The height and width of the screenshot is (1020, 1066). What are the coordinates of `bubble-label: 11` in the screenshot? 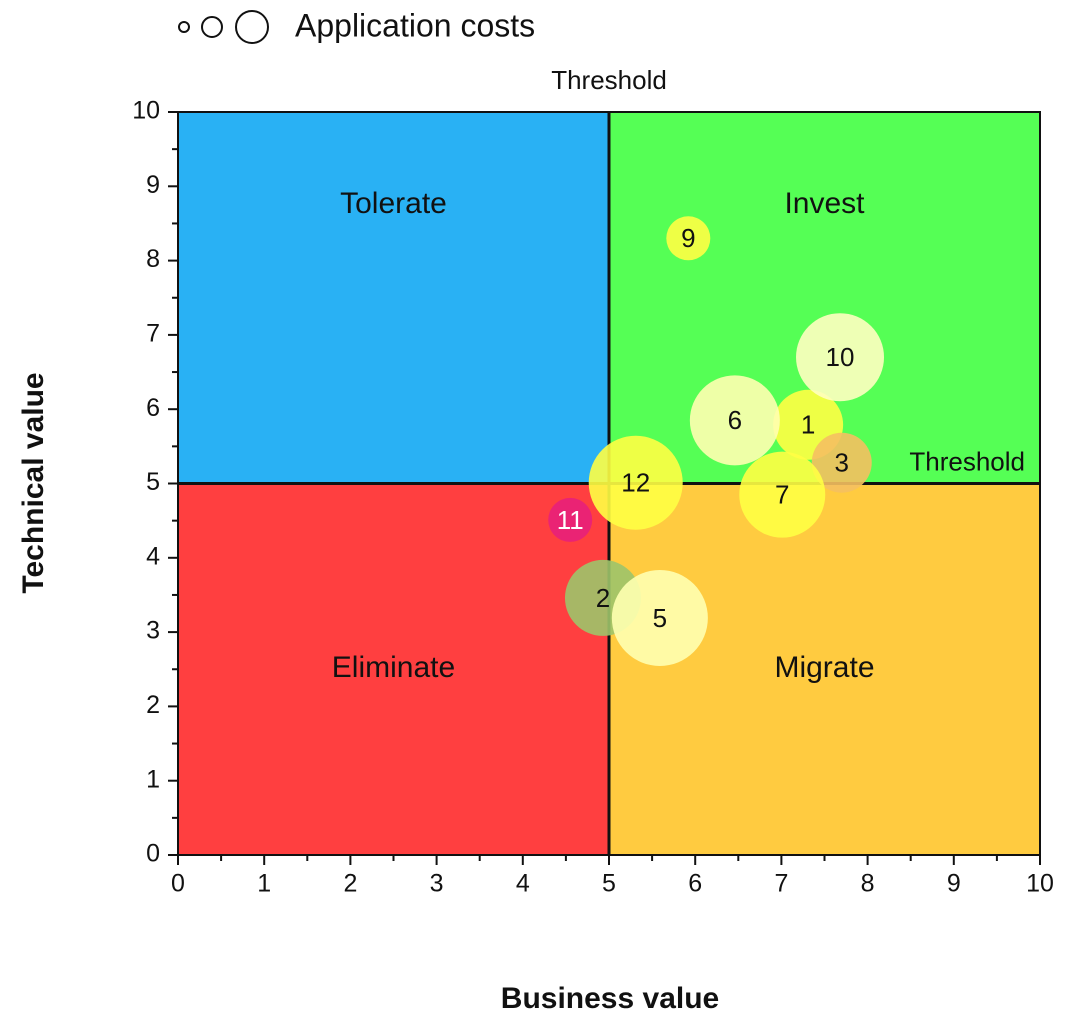 It's located at (570, 520).